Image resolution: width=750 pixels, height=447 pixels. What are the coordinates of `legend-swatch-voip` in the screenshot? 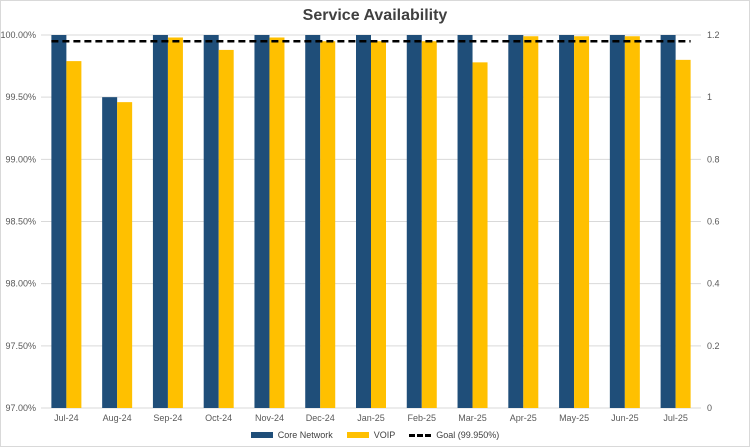 It's located at (357, 435).